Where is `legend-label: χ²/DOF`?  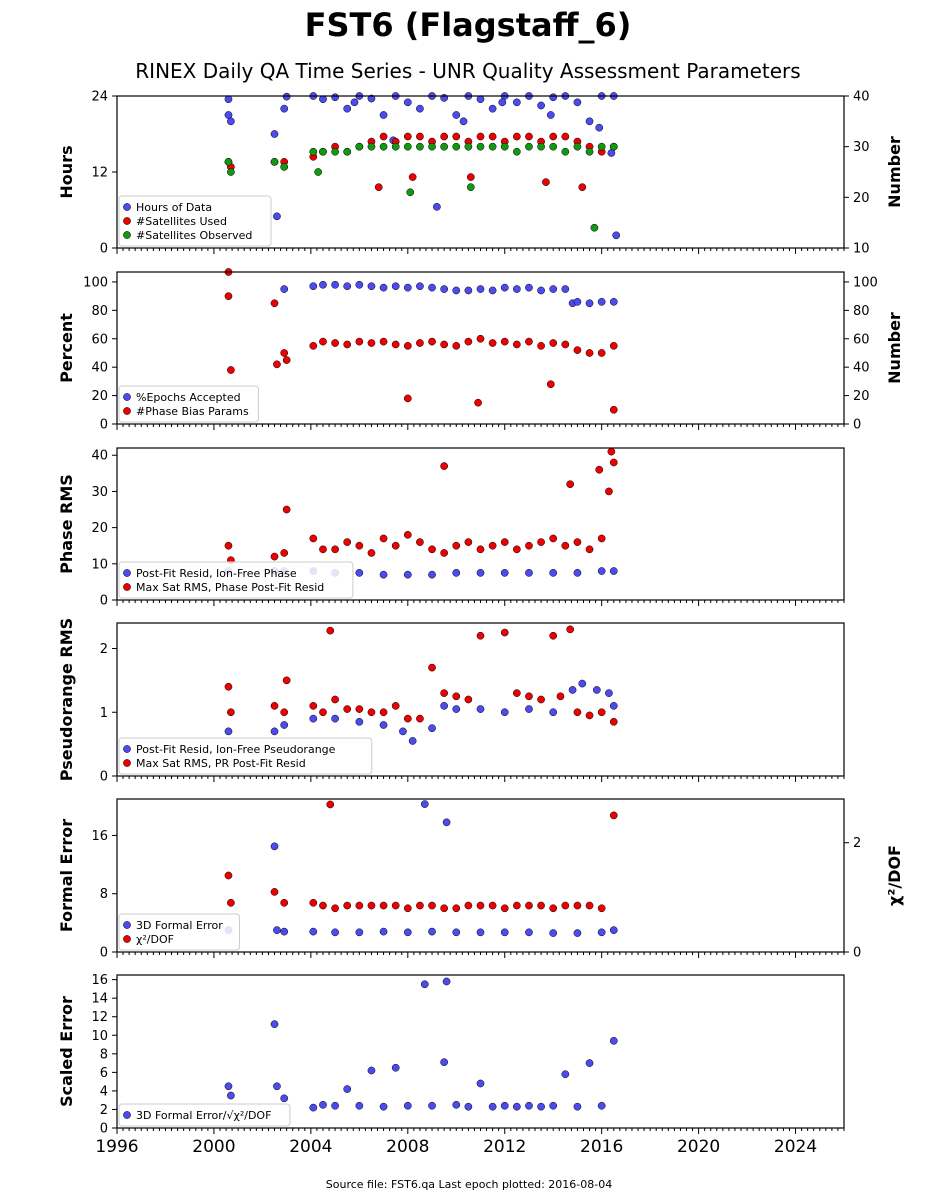
legend-label: χ²/DOF is located at coordinates (155, 939).